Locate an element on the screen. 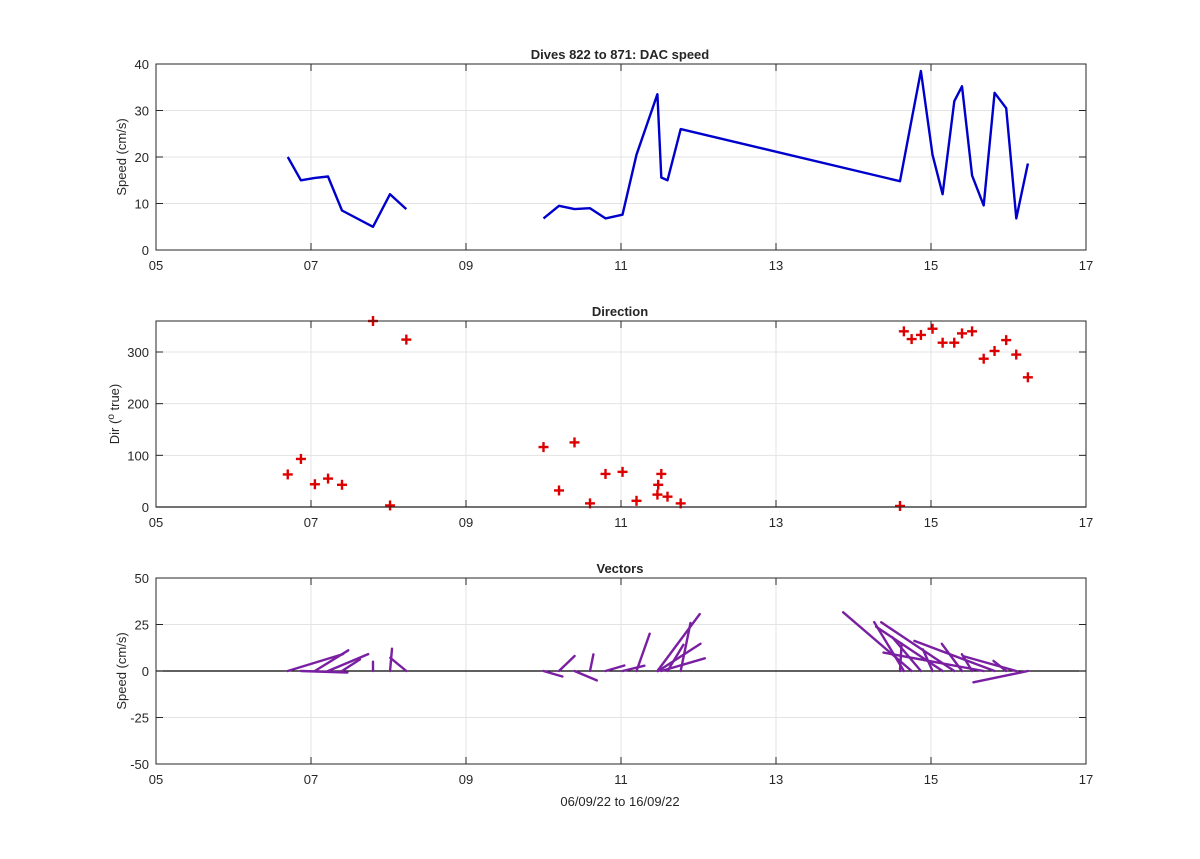 The height and width of the screenshot is (859, 1200). direction-ytick-label: 0 is located at coordinates (145, 507).